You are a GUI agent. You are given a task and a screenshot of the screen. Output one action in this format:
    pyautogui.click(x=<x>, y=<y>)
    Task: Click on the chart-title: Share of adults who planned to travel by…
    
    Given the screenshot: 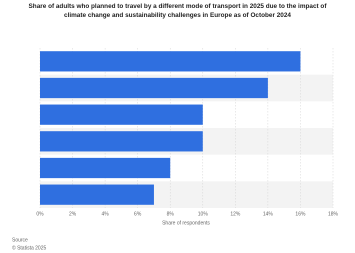 What is the action you would take?
    pyautogui.click(x=177, y=11)
    